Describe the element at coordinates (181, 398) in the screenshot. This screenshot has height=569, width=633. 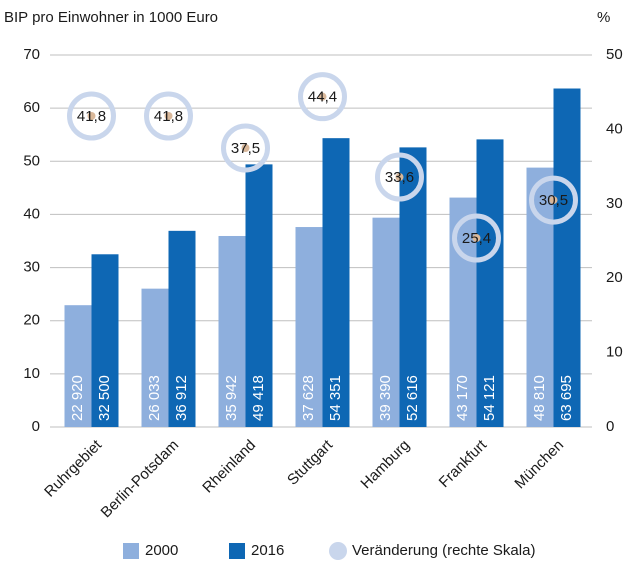
I see `bar-value-label: 36 912` at that location.